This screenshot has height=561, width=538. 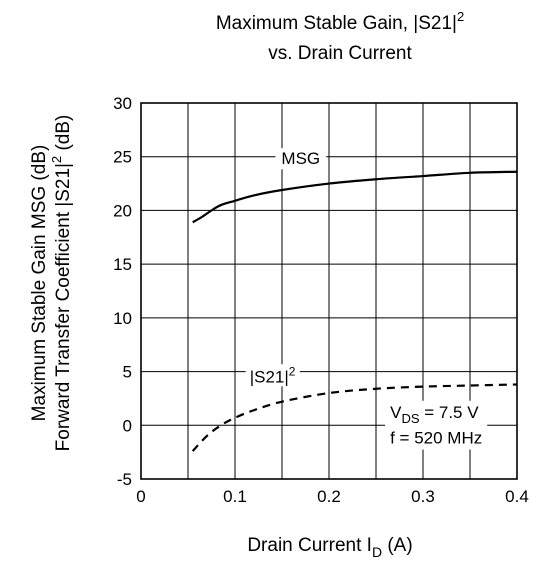 I want to click on y-tick-label: 30, so click(x=122, y=103).